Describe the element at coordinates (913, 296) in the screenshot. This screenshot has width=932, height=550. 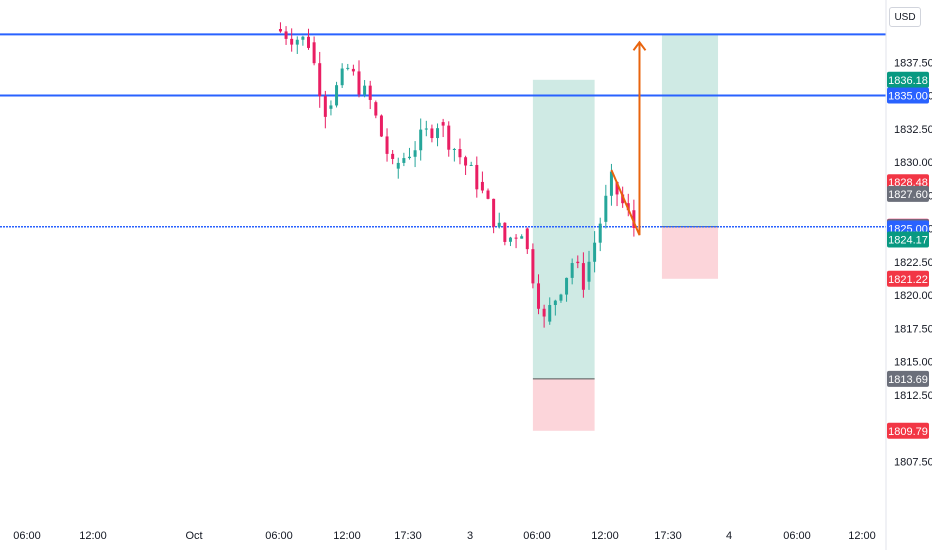
I see `price-tick-label: 1820.00` at that location.